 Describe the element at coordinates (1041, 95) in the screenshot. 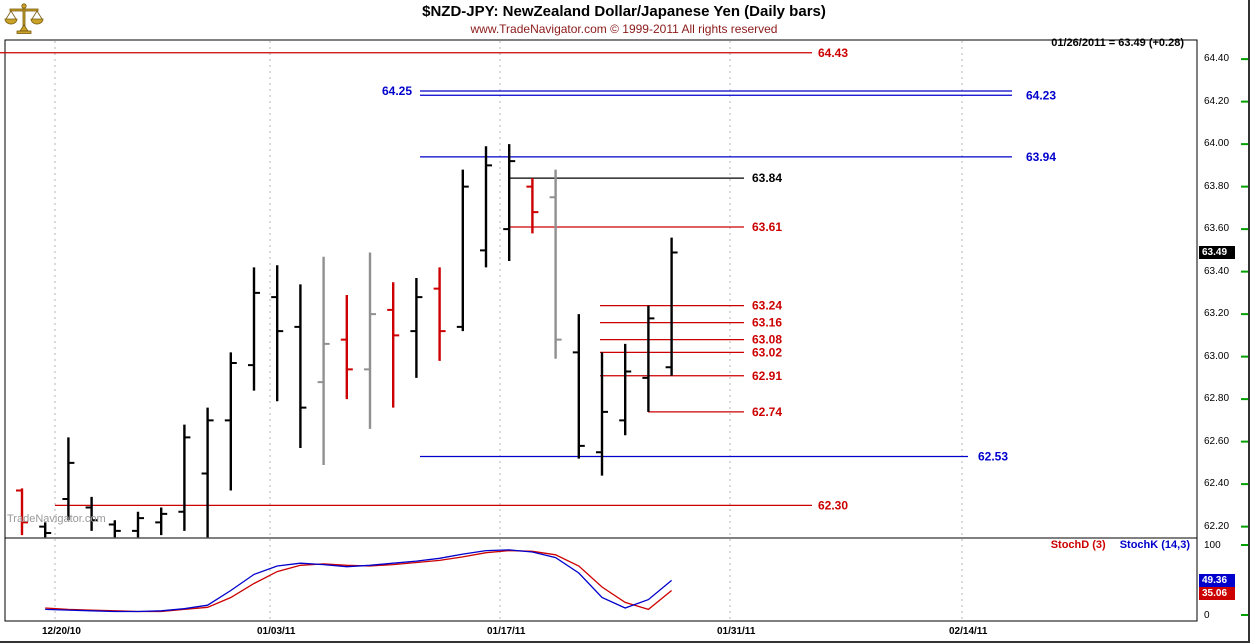

I see `price-level-label: 64.23` at that location.